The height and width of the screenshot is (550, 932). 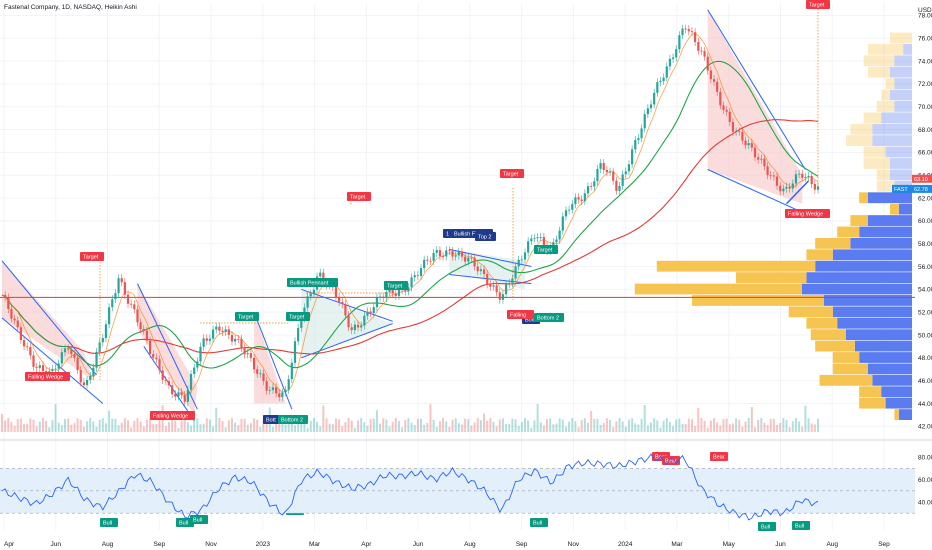 What do you see at coordinates (925, 480) in the screenshot?
I see `rsi-tick: 60.00` at bounding box center [925, 480].